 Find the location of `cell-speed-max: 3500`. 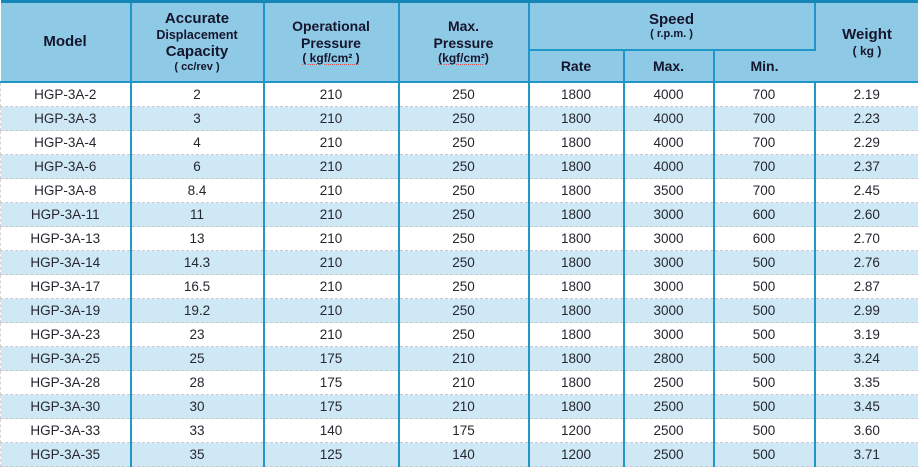

cell-speed-max: 3500 is located at coordinates (669, 190).